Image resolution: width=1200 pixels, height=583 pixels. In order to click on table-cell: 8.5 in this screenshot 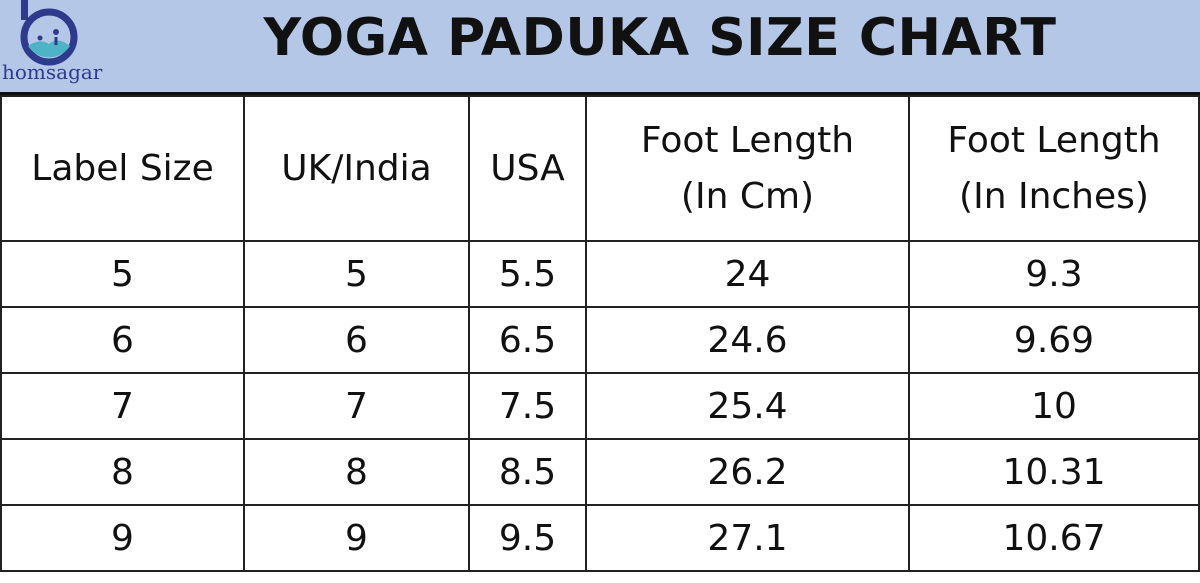, I will do `click(527, 472)`.